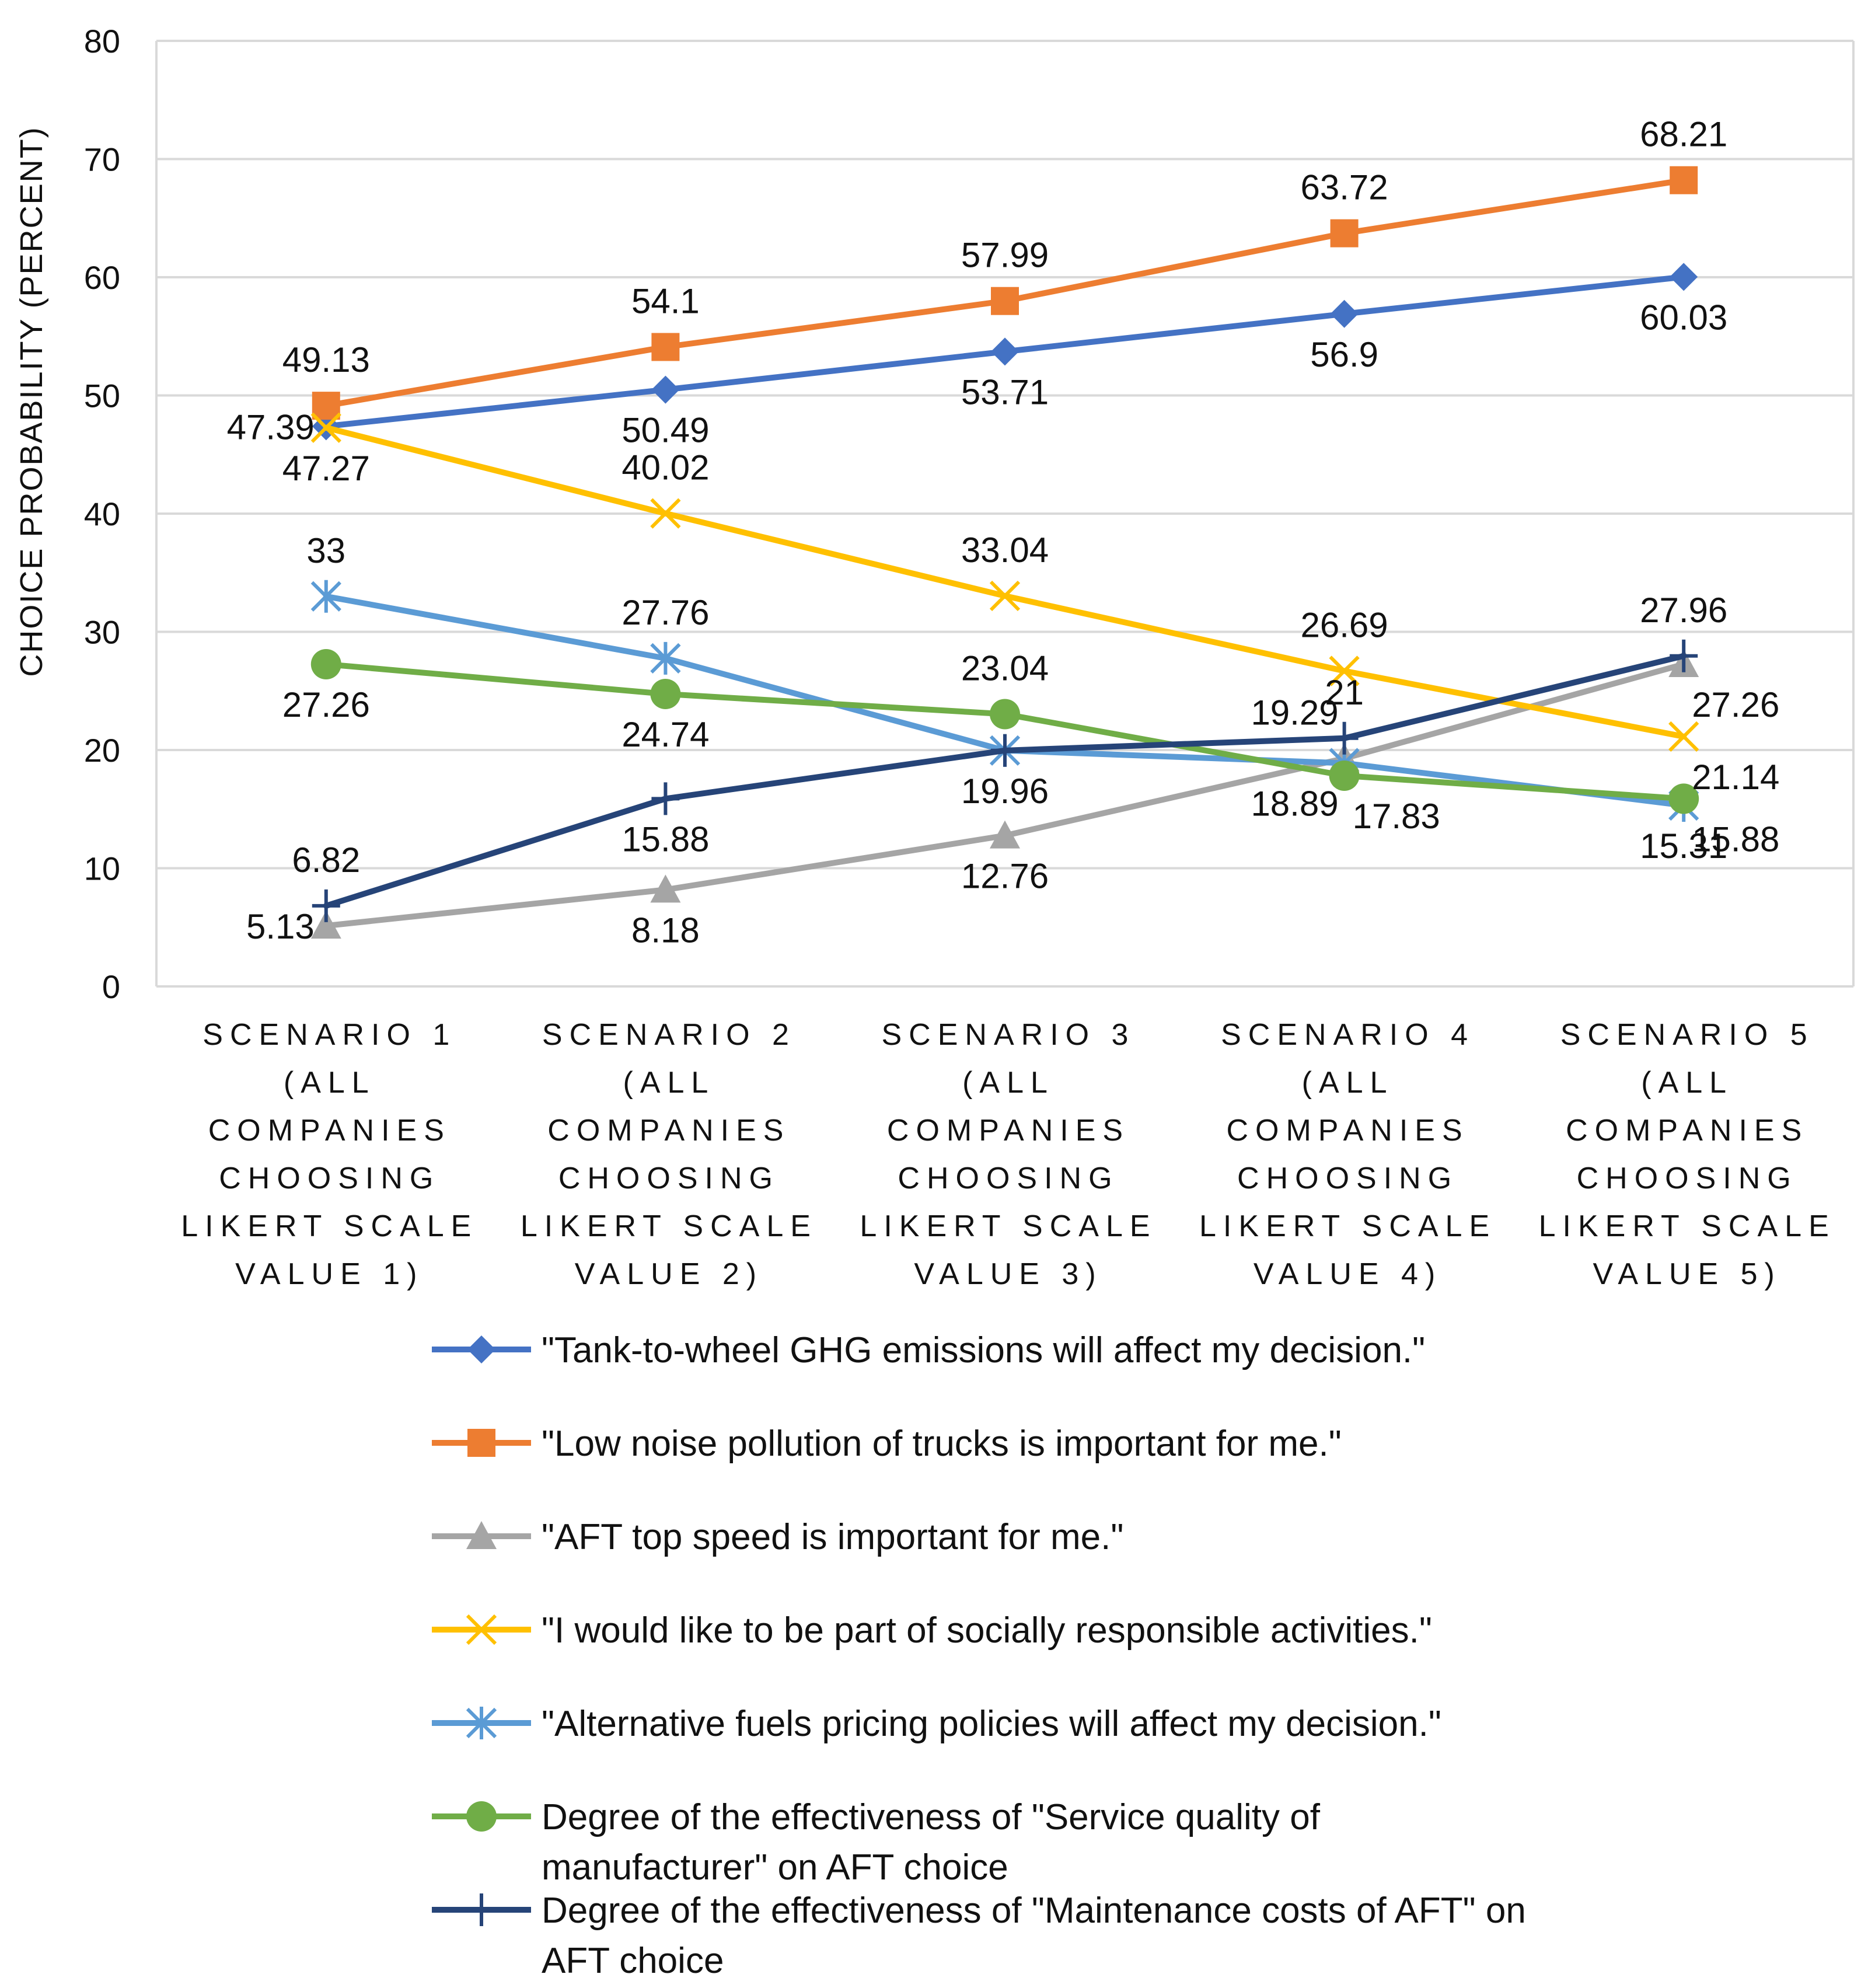  What do you see at coordinates (1687, 1274) in the screenshot?
I see `x-tick-label-line: VALUE 5)` at bounding box center [1687, 1274].